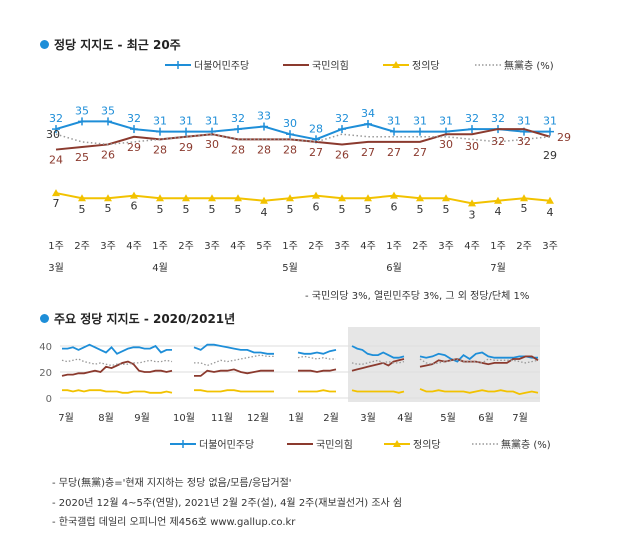  I want to click on chart1-ppp-label-5: 29, so click(186, 147).